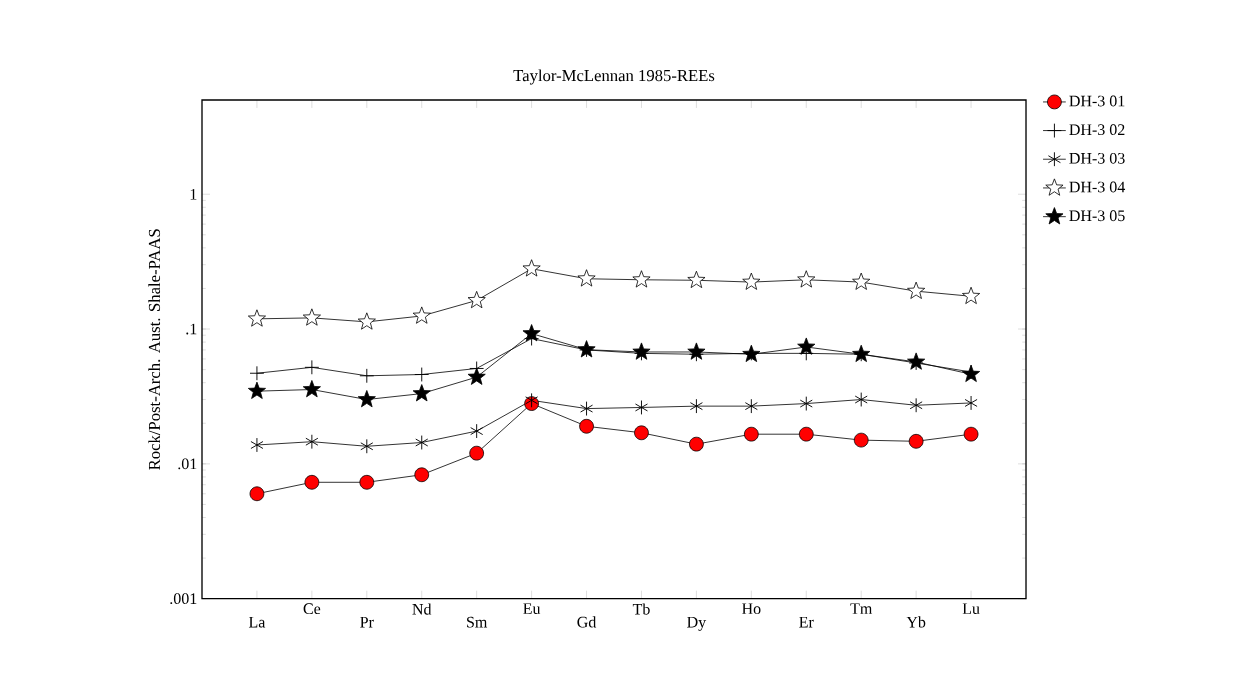 The width and height of the screenshot is (1246, 686). What do you see at coordinates (697, 623) in the screenshot?
I see `x-tick-label: Dy` at bounding box center [697, 623].